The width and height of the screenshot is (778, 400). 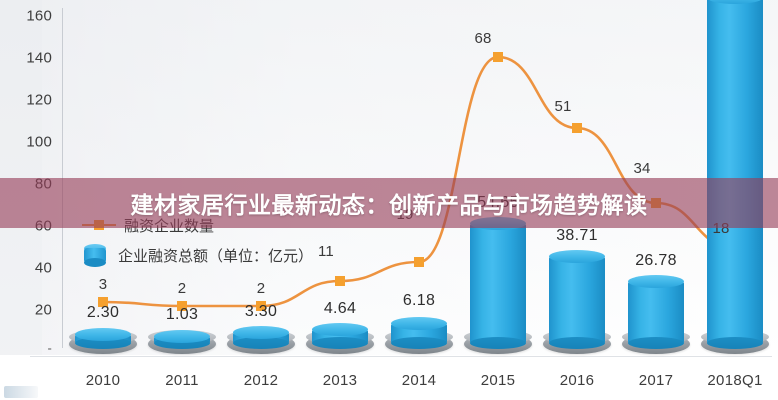 What do you see at coordinates (577, 380) in the screenshot?
I see `x-axis-tick-label: 2016` at bounding box center [577, 380].